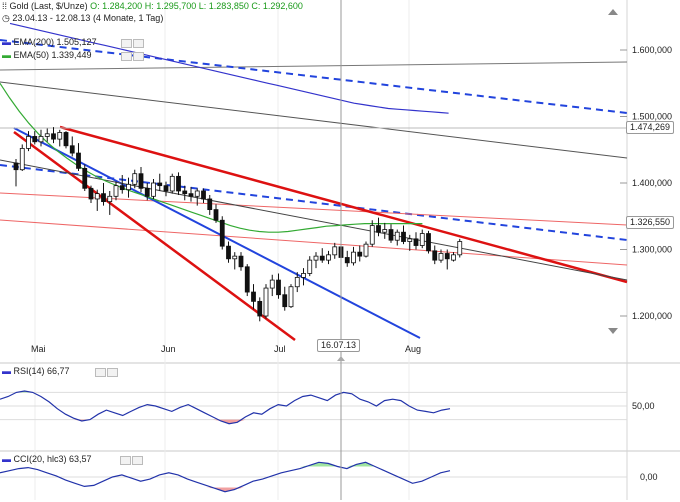 Image resolution: width=680 pixels, height=502 pixels. I want to click on rsi-line, so click(225, 407).